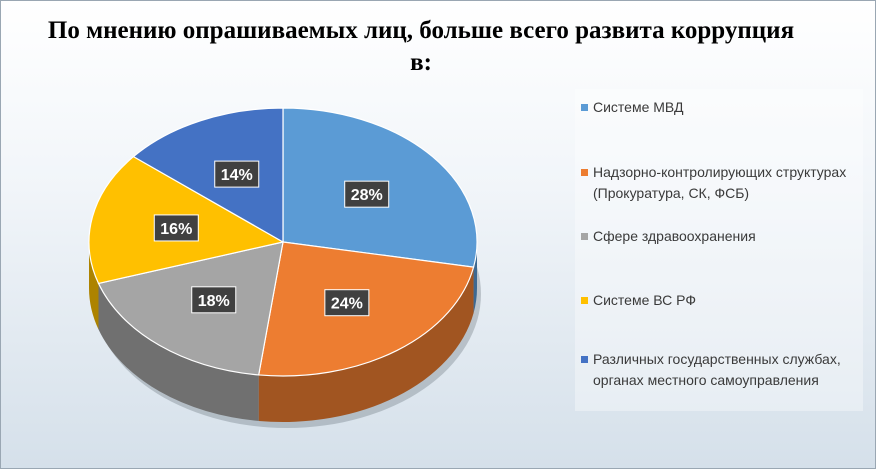 Image resolution: width=876 pixels, height=469 pixels. Describe the element at coordinates (674, 236) in the screenshot. I see `legend-label-healthcare: Сфере здравоохранения` at that location.